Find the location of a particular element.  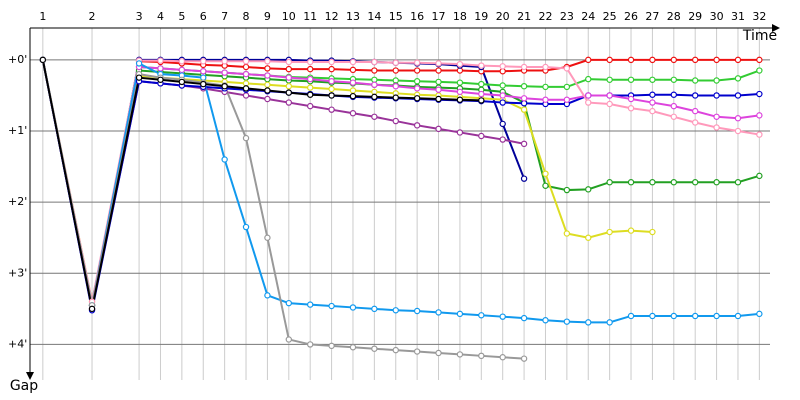

x-tick-label: 14 is located at coordinates (374, 16).